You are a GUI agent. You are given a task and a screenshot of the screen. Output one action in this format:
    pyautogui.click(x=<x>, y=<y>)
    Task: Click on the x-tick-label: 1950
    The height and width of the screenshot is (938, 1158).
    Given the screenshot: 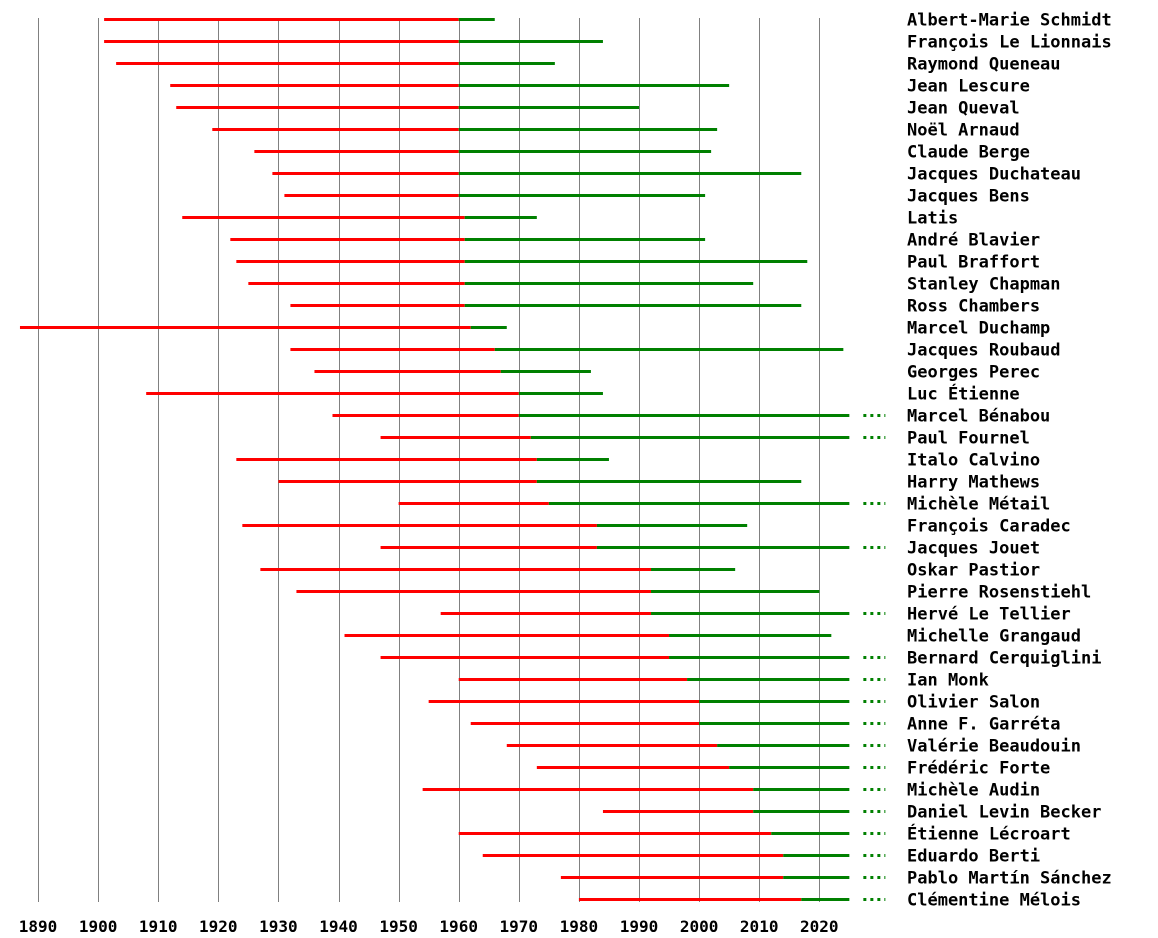 What is the action you would take?
    pyautogui.click(x=398, y=926)
    